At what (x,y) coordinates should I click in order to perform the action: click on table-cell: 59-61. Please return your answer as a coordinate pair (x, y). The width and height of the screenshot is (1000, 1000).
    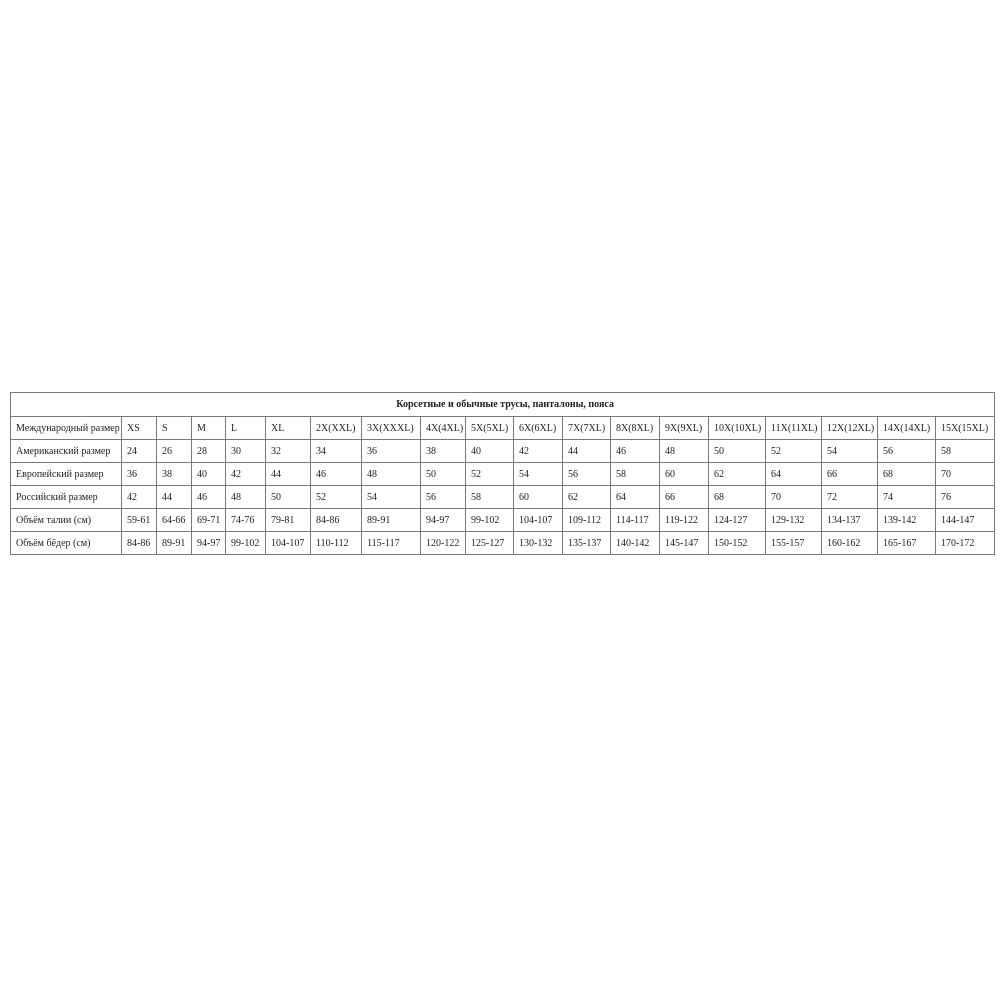
    Looking at the image, I should click on (139, 520).